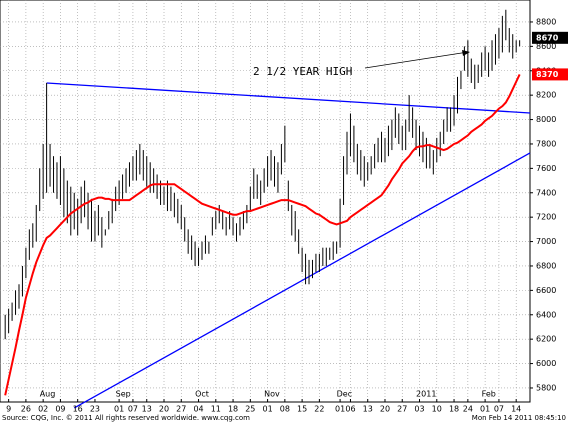  I want to click on x-tick-label: 23, so click(95, 409).